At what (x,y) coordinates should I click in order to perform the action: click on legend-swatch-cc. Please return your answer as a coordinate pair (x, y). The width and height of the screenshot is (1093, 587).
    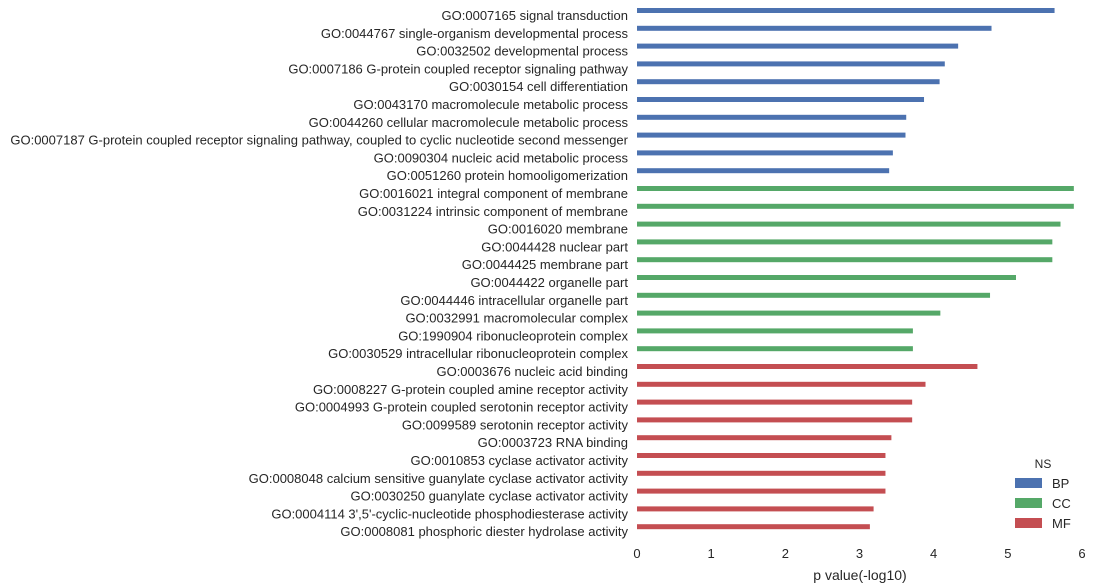
    Looking at the image, I should click on (1028, 503).